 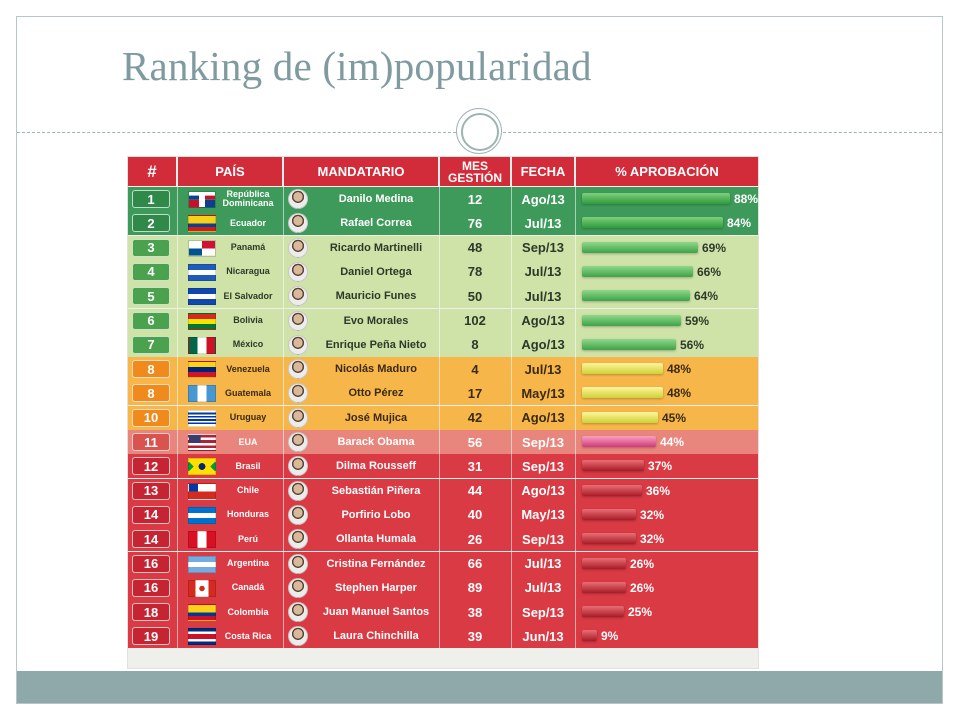 What do you see at coordinates (357, 66) in the screenshot?
I see `slide-title: Ranking de (im)popularidad` at bounding box center [357, 66].